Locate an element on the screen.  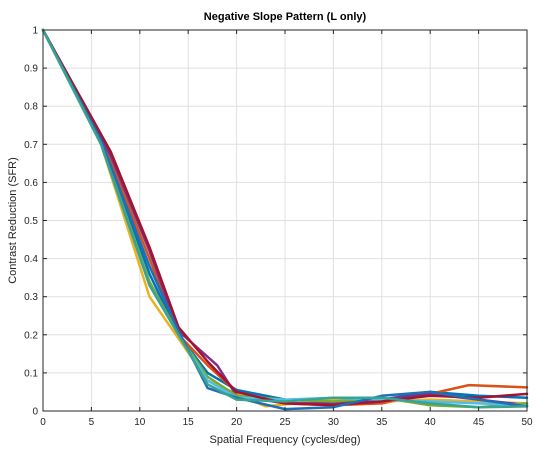
y-tick-label: 0.2 is located at coordinates (31, 335).